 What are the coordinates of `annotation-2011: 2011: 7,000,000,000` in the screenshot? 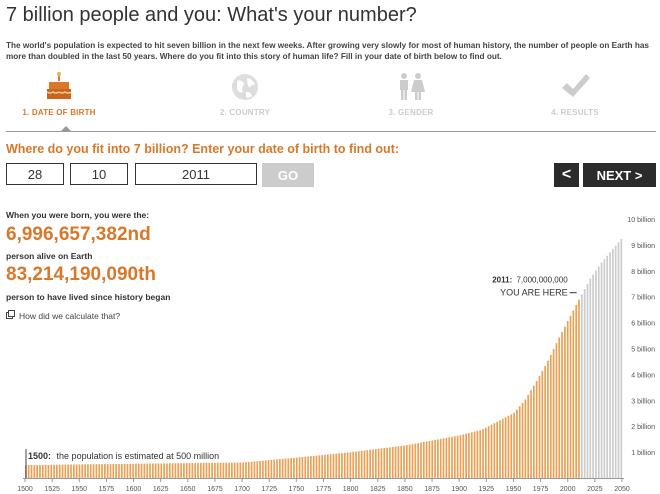 It's located at (530, 280).